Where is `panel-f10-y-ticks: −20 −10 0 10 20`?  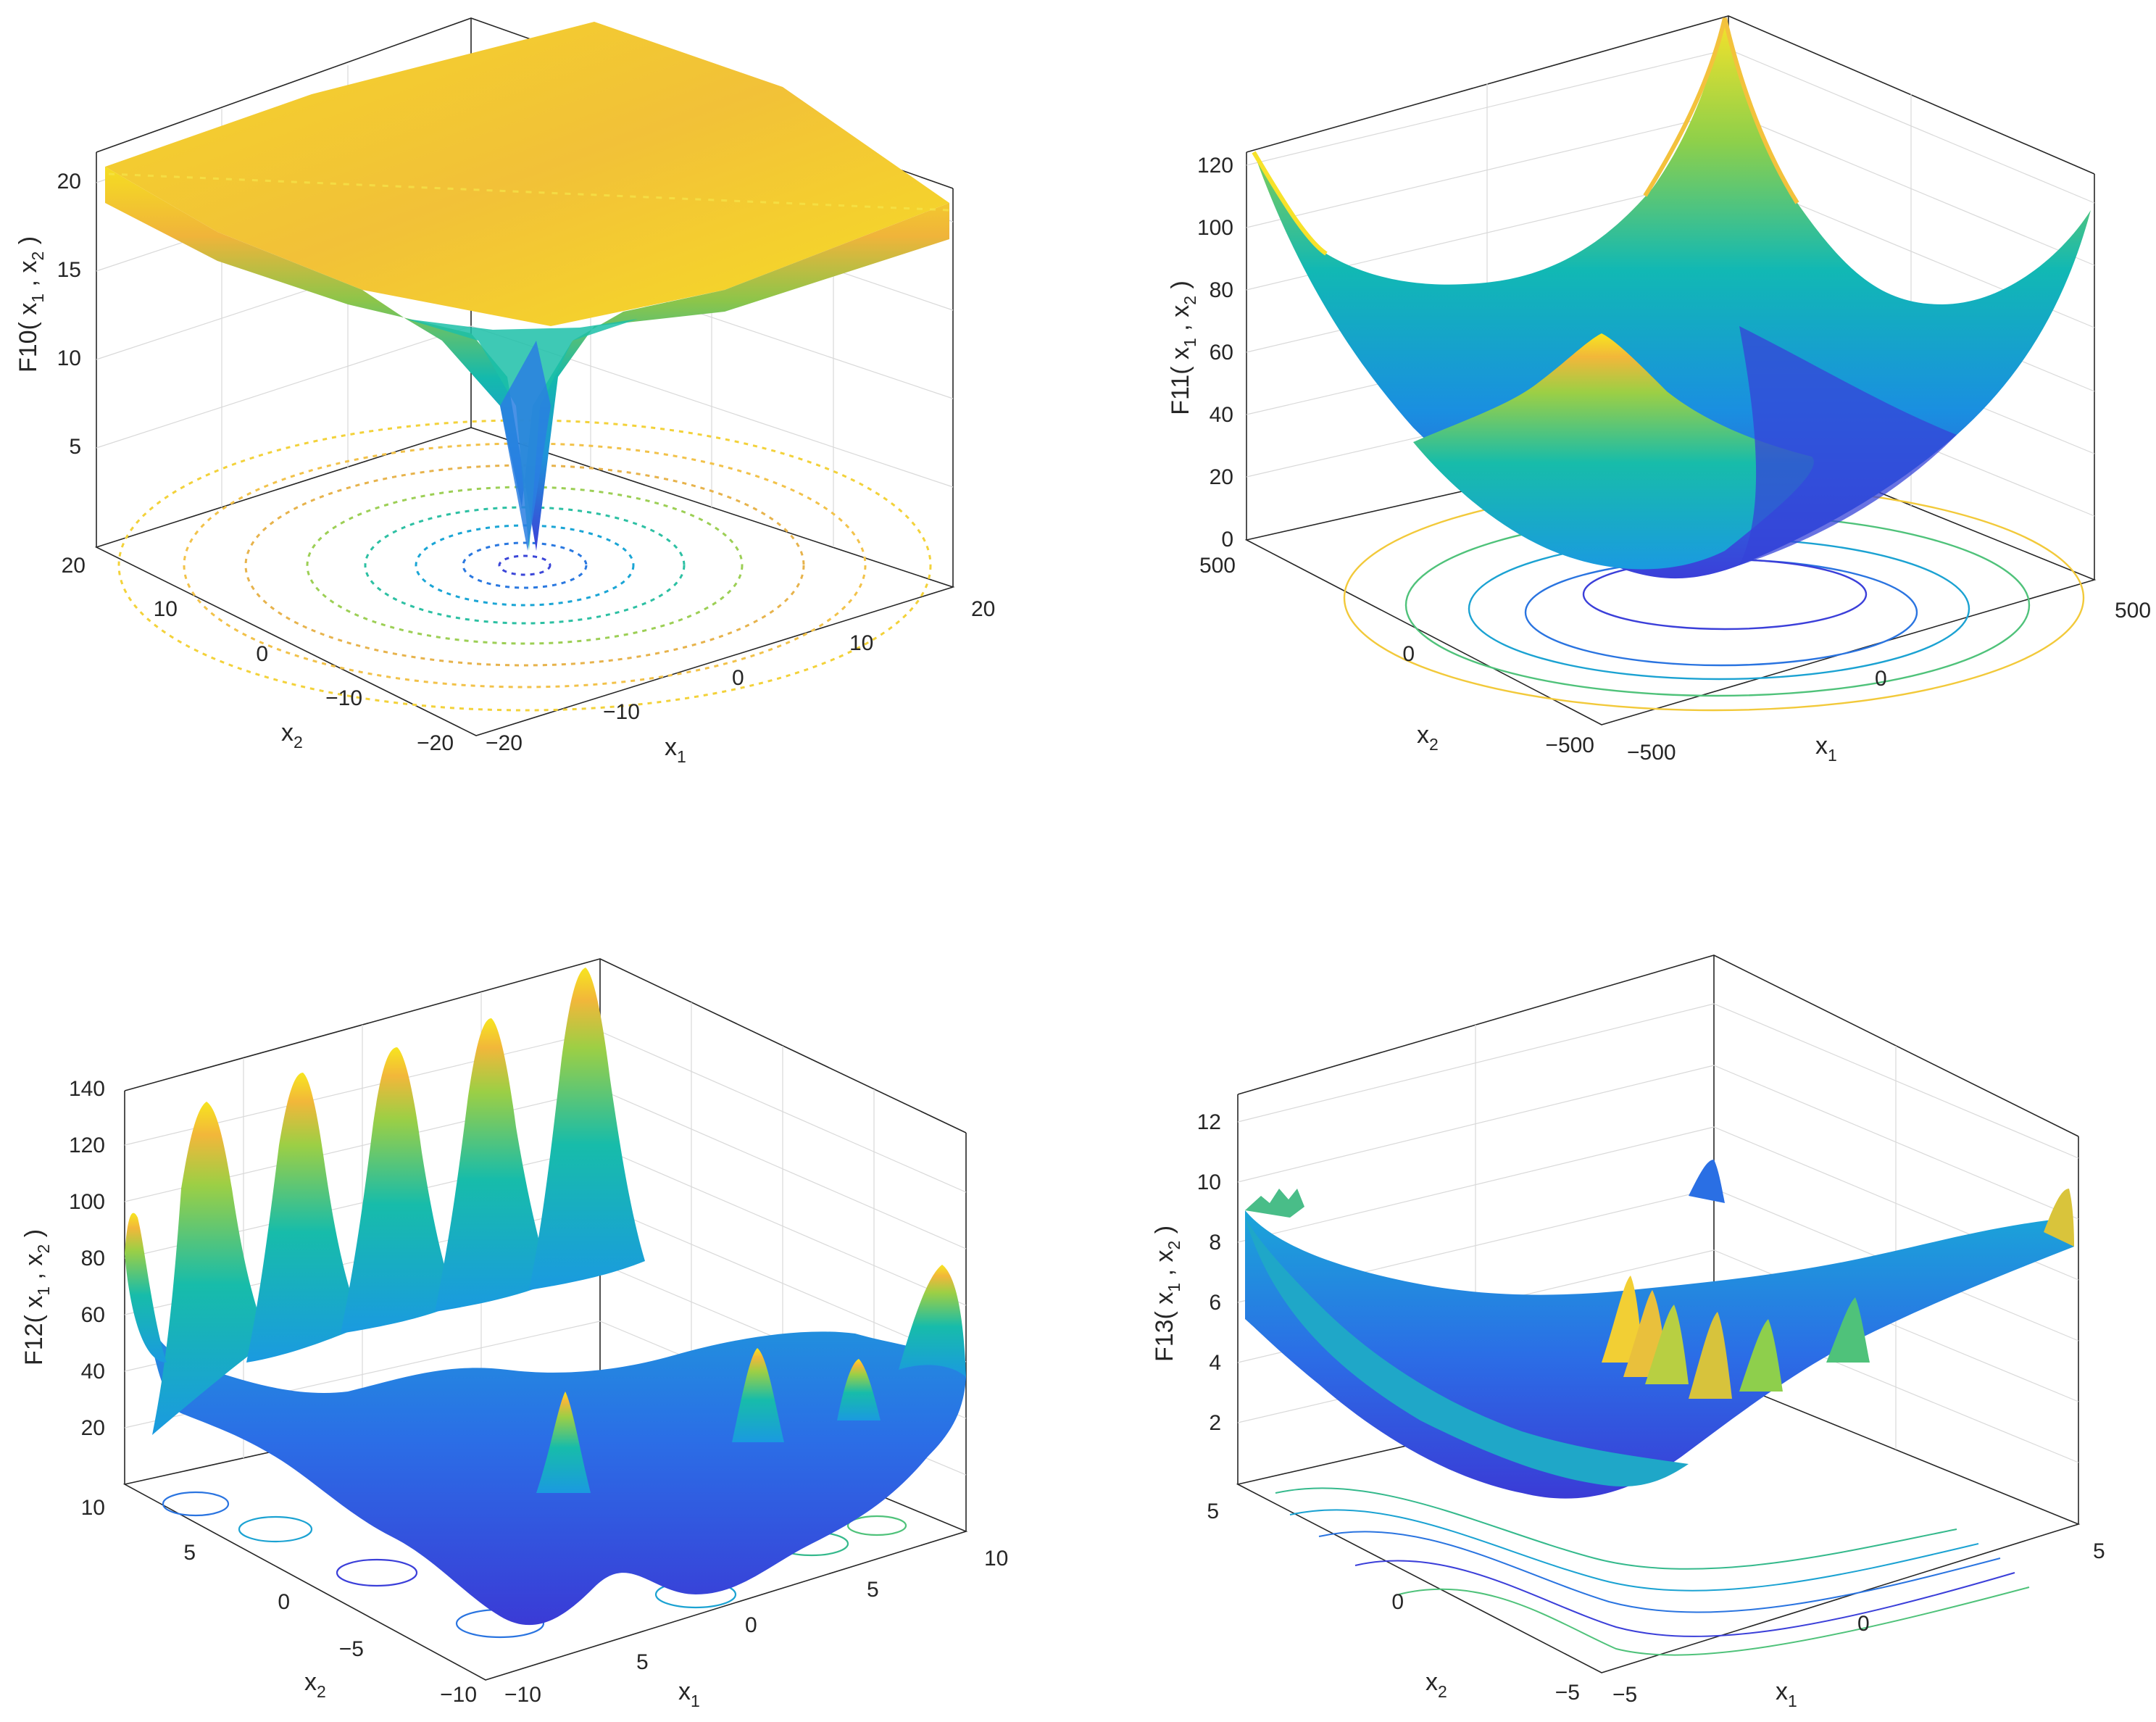 panel-f10-y-ticks: −20 −10 0 10 20 is located at coordinates (258, 654).